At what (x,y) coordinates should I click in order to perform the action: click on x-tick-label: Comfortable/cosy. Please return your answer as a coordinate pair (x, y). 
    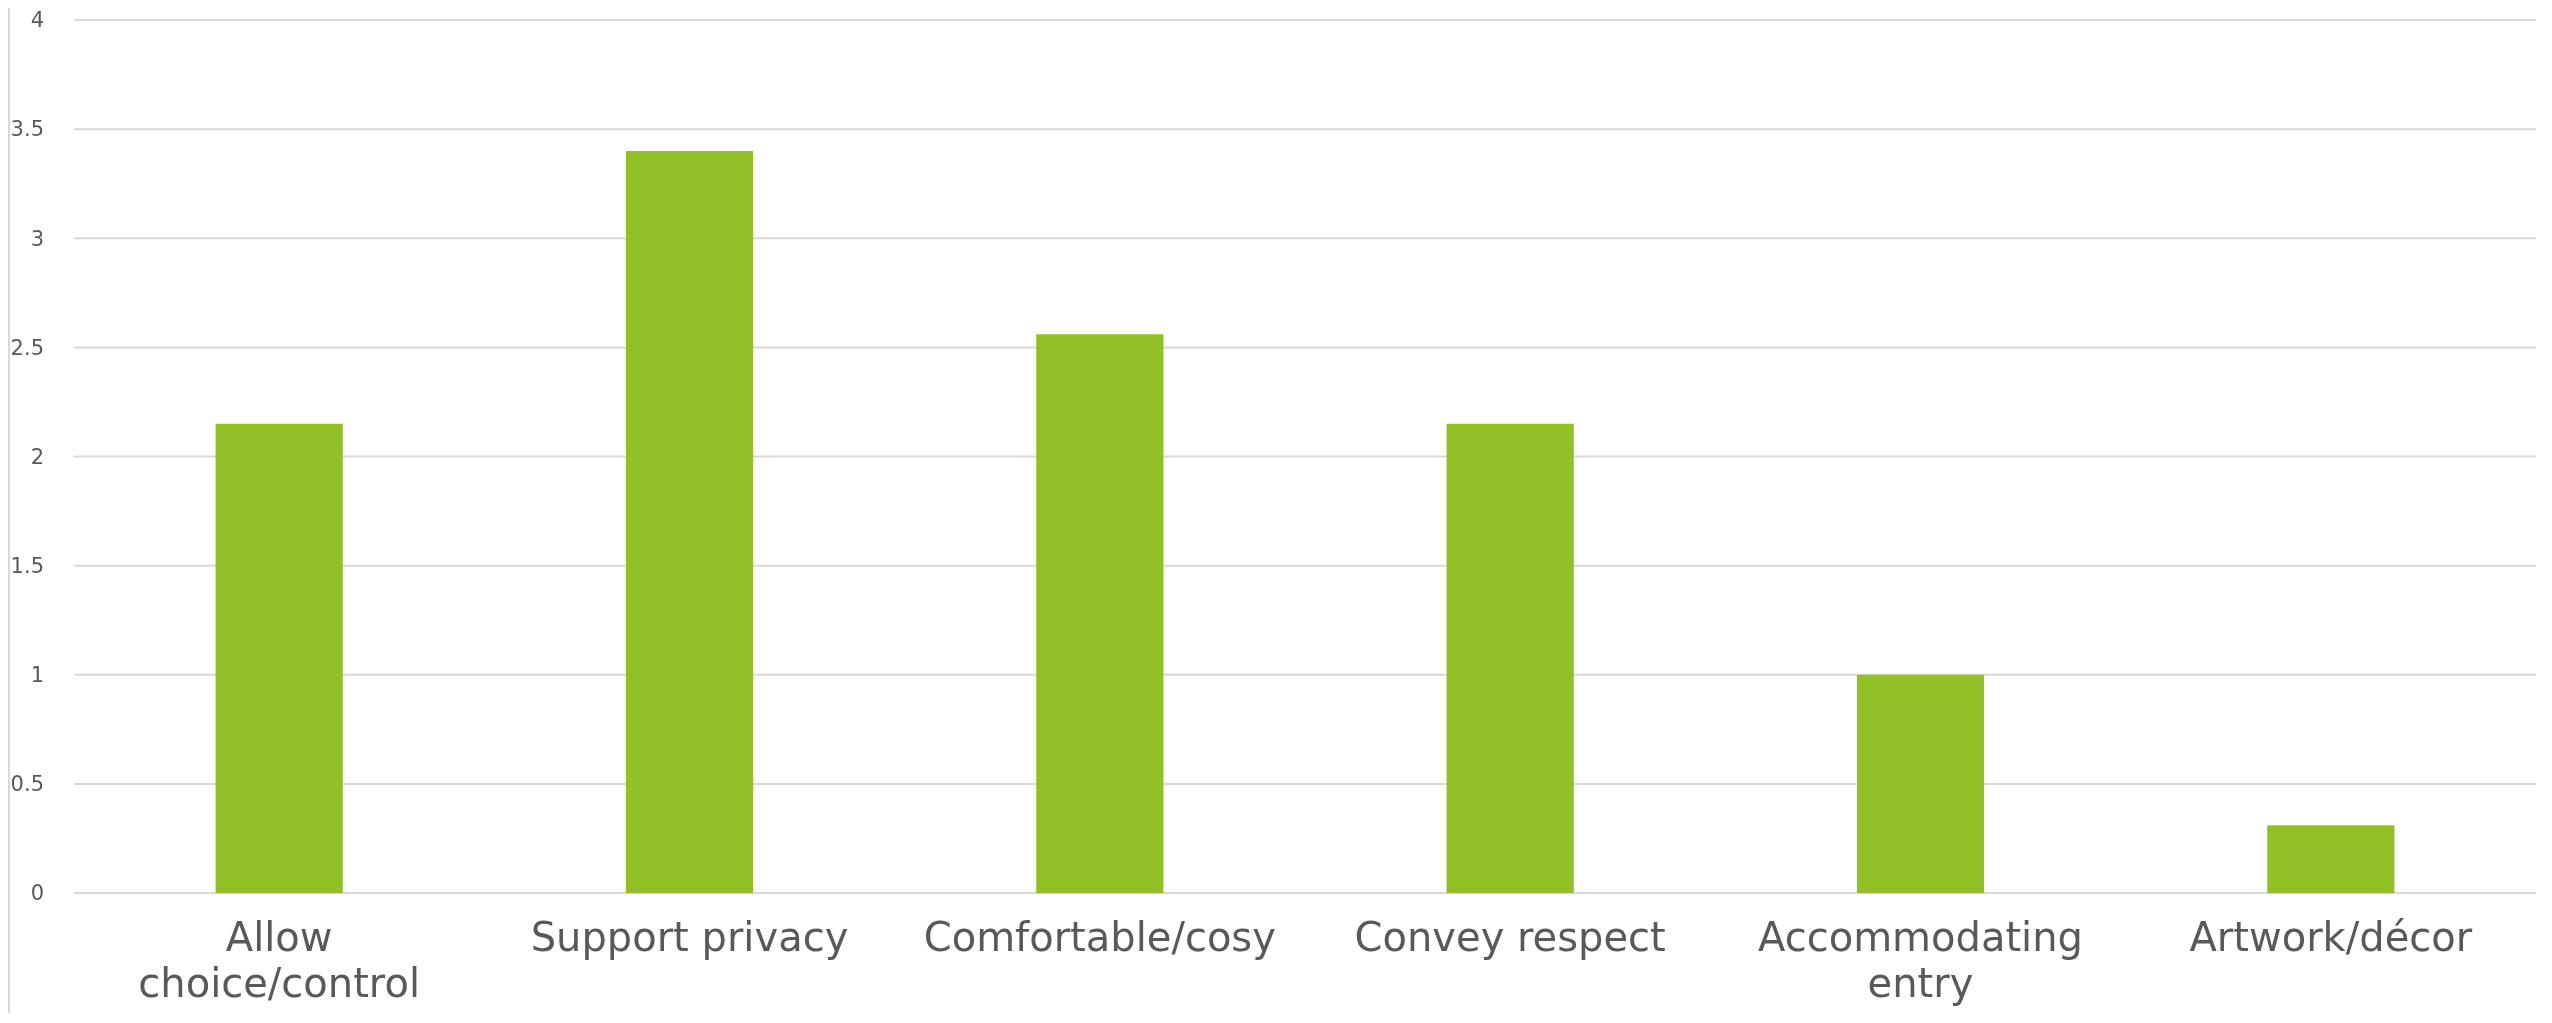
    Looking at the image, I should click on (1099, 937).